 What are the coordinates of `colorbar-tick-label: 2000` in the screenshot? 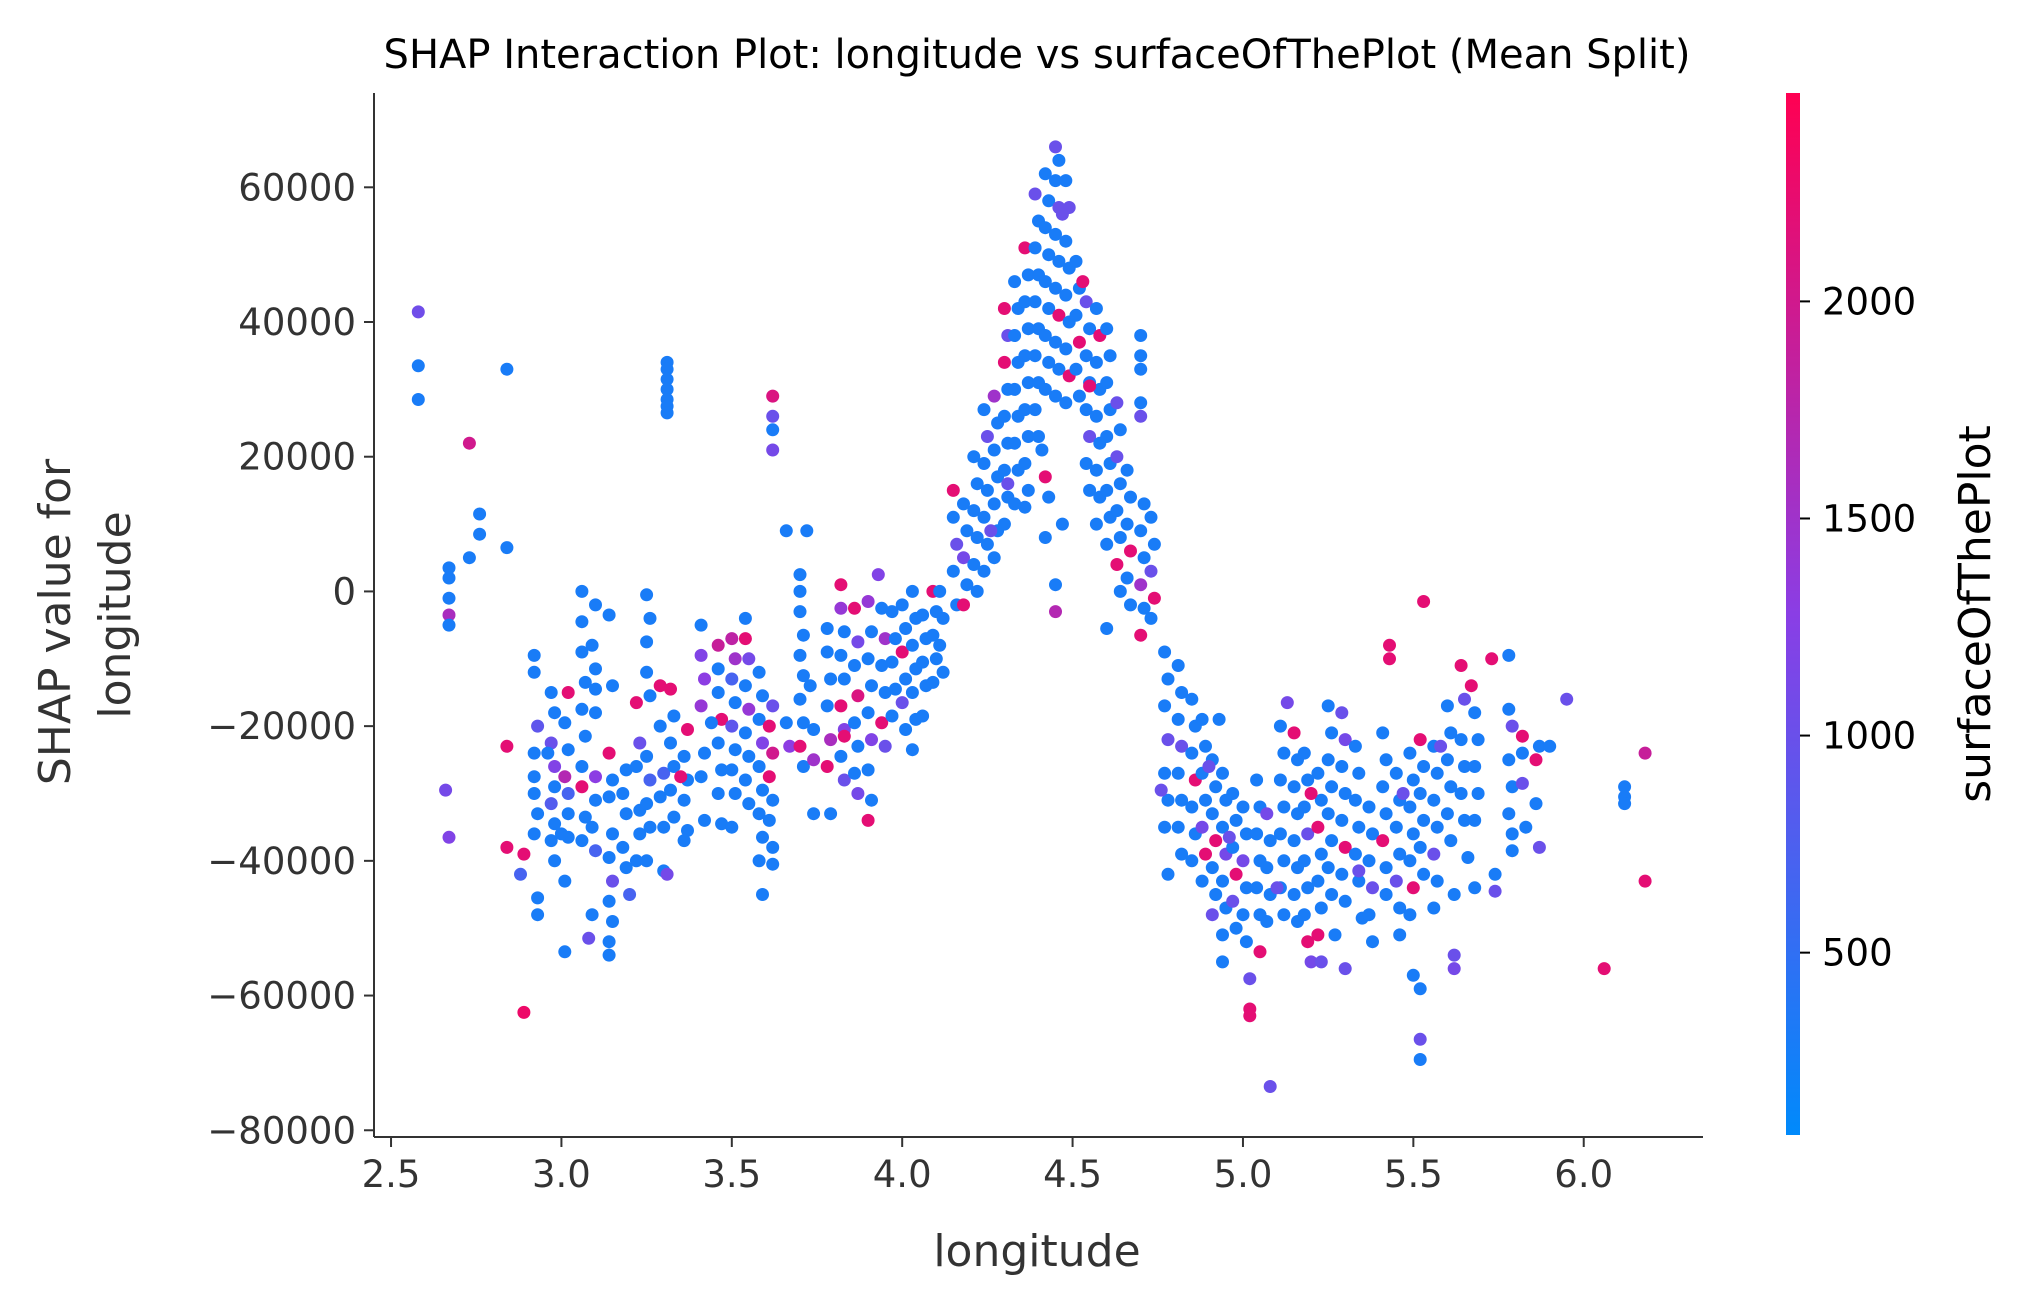 It's located at (1869, 301).